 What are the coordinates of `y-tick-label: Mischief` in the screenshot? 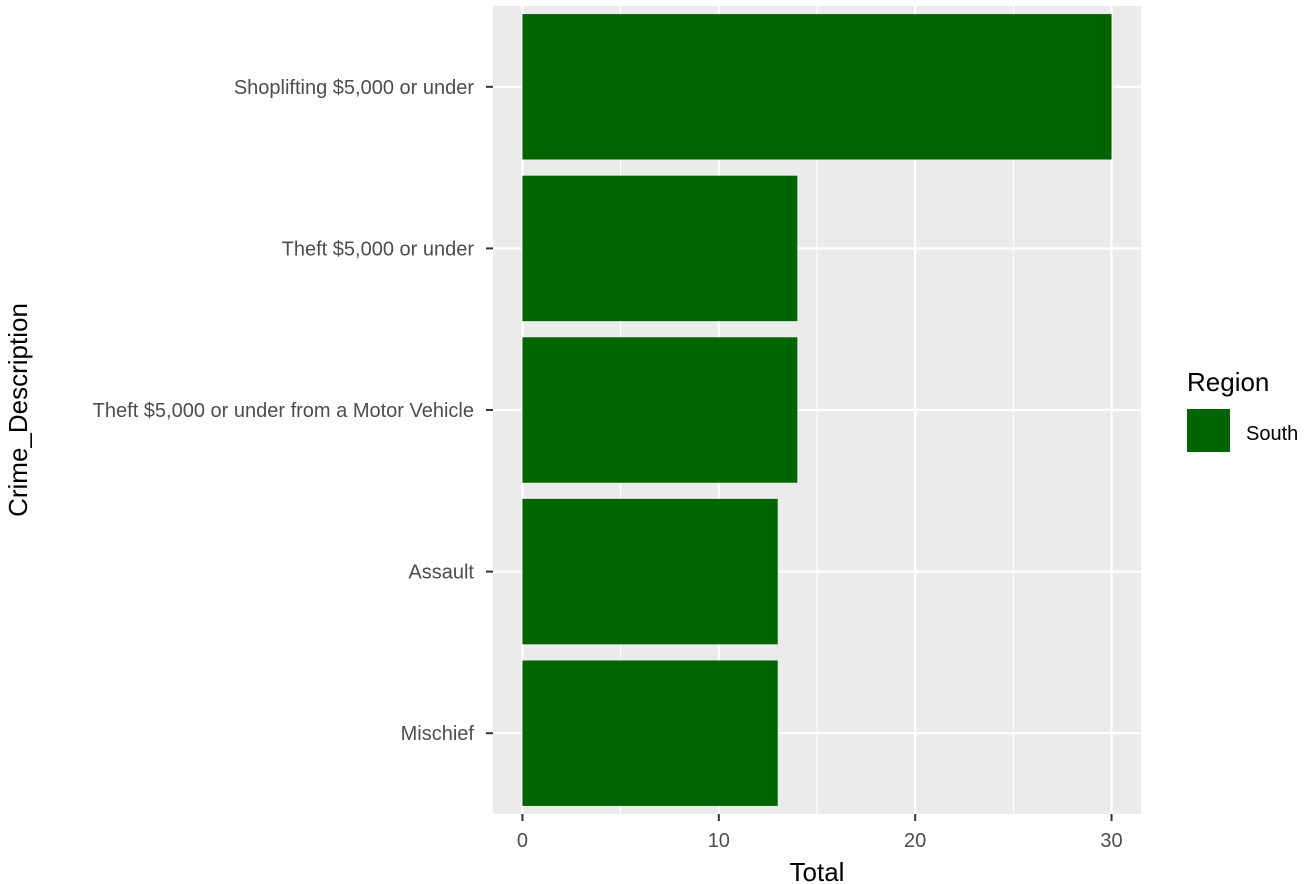 It's located at (438, 734).